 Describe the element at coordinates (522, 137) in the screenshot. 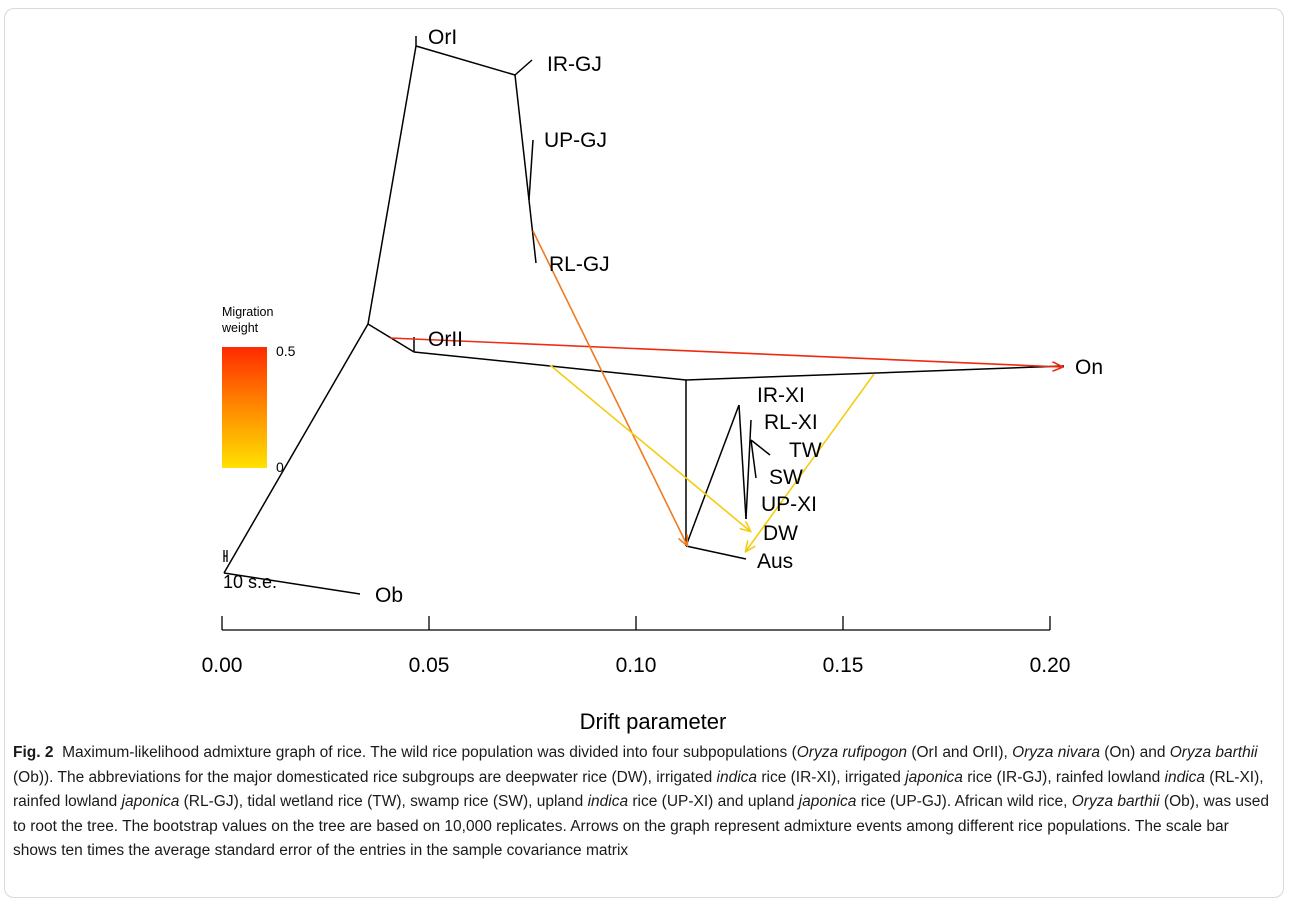

I see `edge-gj-sub` at that location.